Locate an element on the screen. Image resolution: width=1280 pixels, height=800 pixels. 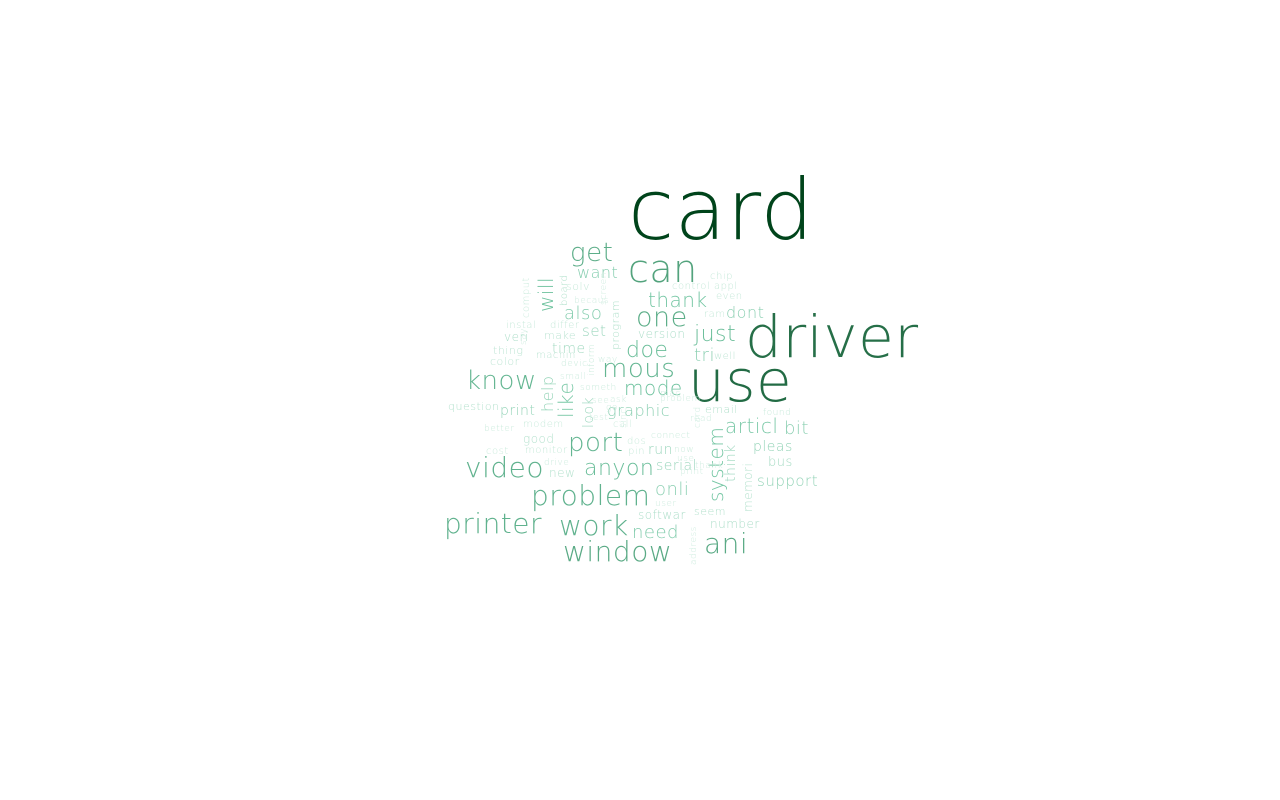
word-even: even is located at coordinates (729, 296).